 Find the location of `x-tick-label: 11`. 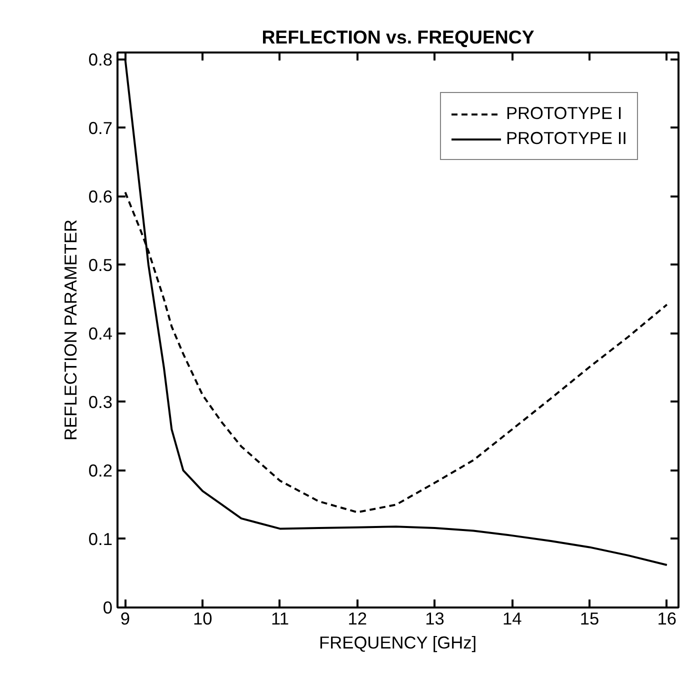

x-tick-label: 11 is located at coordinates (280, 618).